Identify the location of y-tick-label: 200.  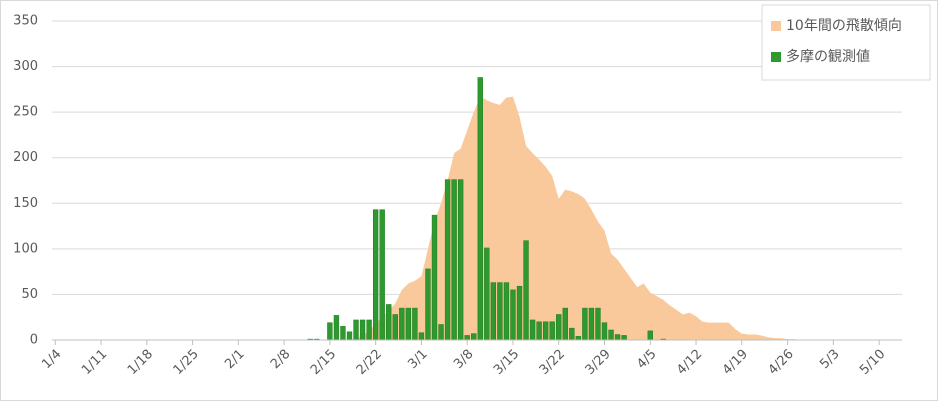
(25, 157).